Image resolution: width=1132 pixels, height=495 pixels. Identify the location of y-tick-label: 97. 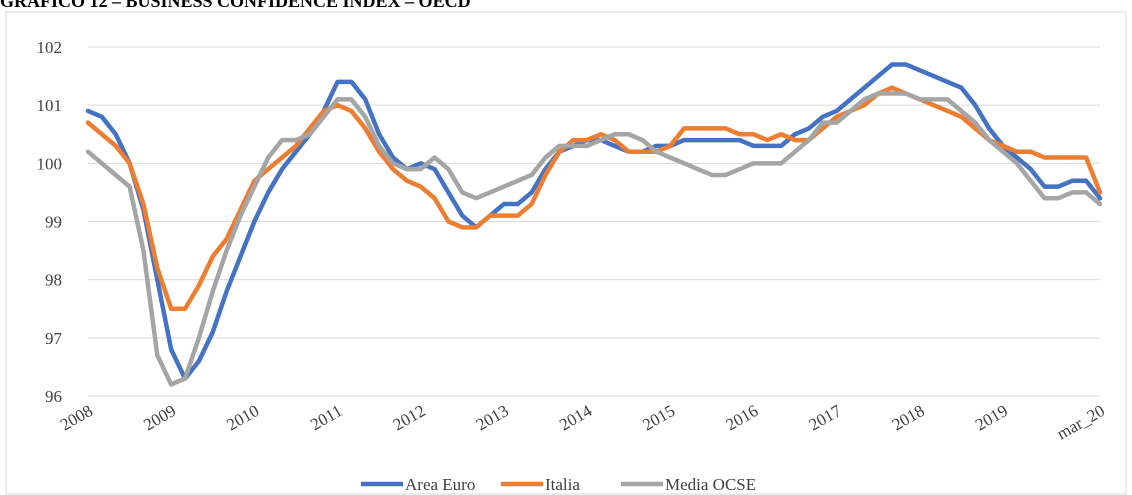
(54, 338).